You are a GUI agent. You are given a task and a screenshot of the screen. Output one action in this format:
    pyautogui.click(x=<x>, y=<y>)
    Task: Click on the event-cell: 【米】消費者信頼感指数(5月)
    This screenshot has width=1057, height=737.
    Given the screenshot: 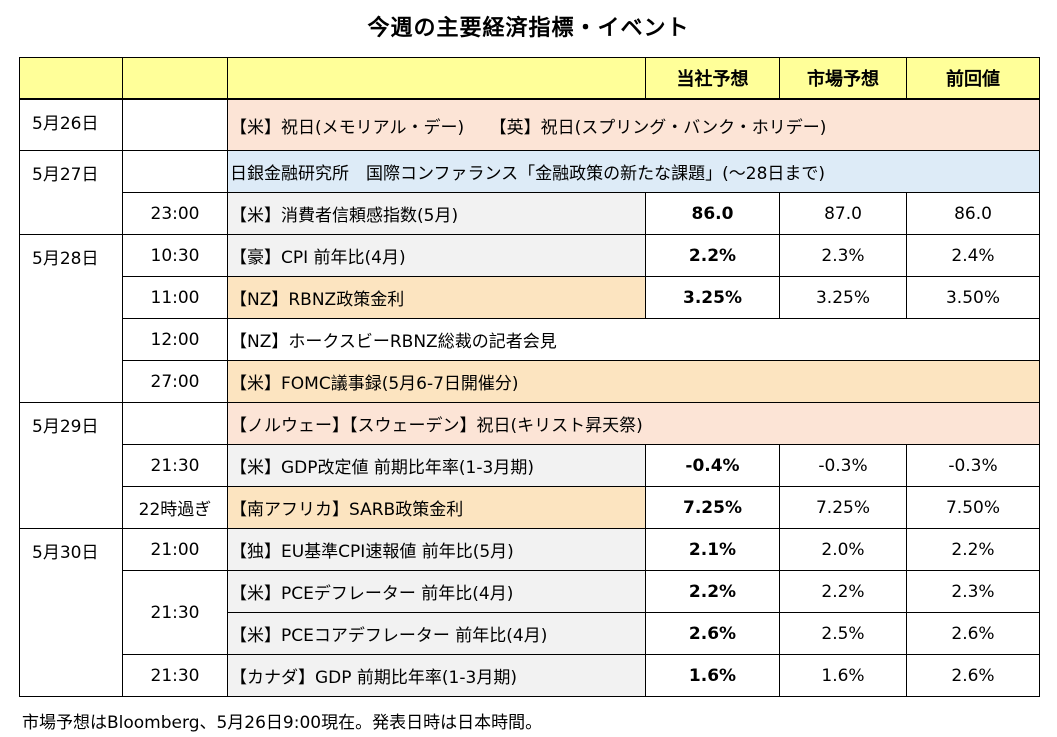 What is the action you would take?
    pyautogui.click(x=436, y=213)
    